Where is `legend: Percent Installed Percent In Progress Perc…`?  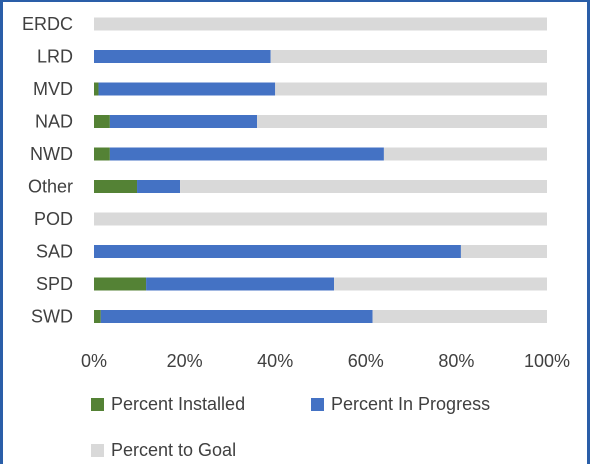
legend: Percent Installed Percent In Progress Perc… is located at coordinates (290, 427).